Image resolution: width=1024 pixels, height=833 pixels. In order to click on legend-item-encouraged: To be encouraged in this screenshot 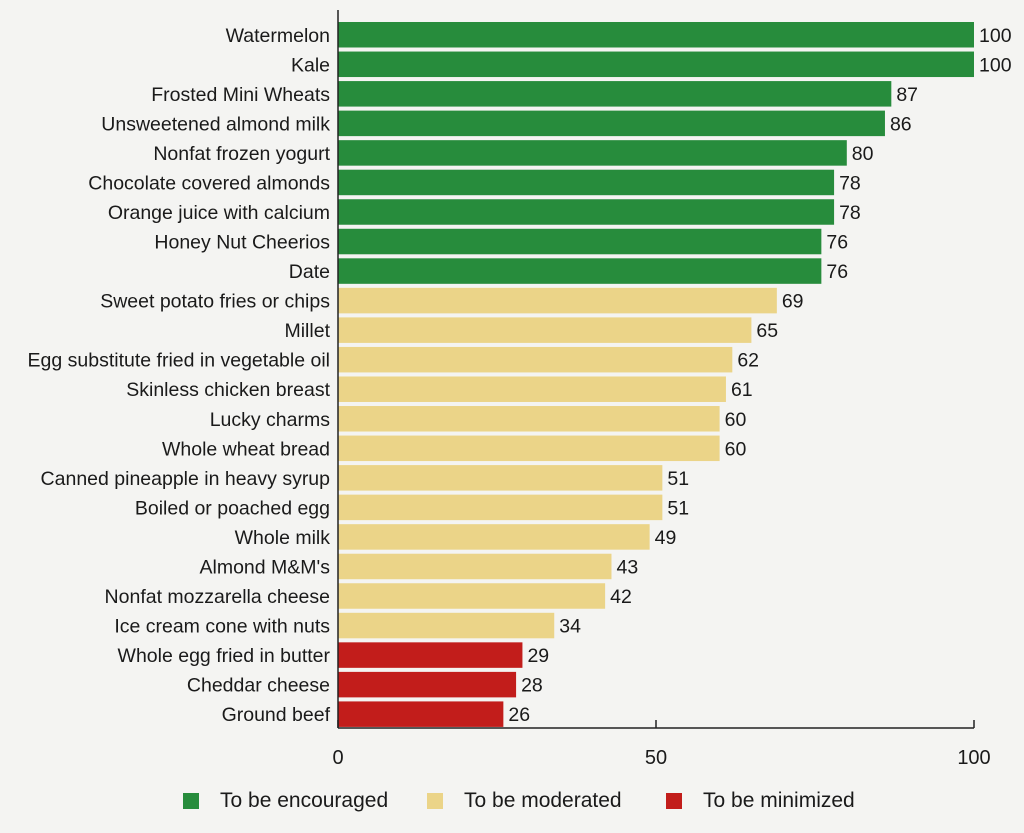, I will do `click(285, 801)`.